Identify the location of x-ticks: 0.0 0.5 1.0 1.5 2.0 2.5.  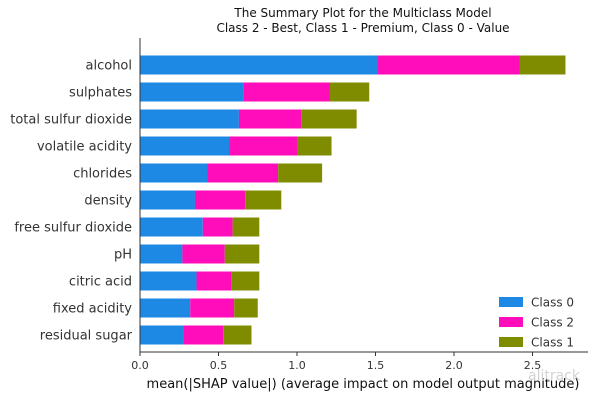
(336, 362).